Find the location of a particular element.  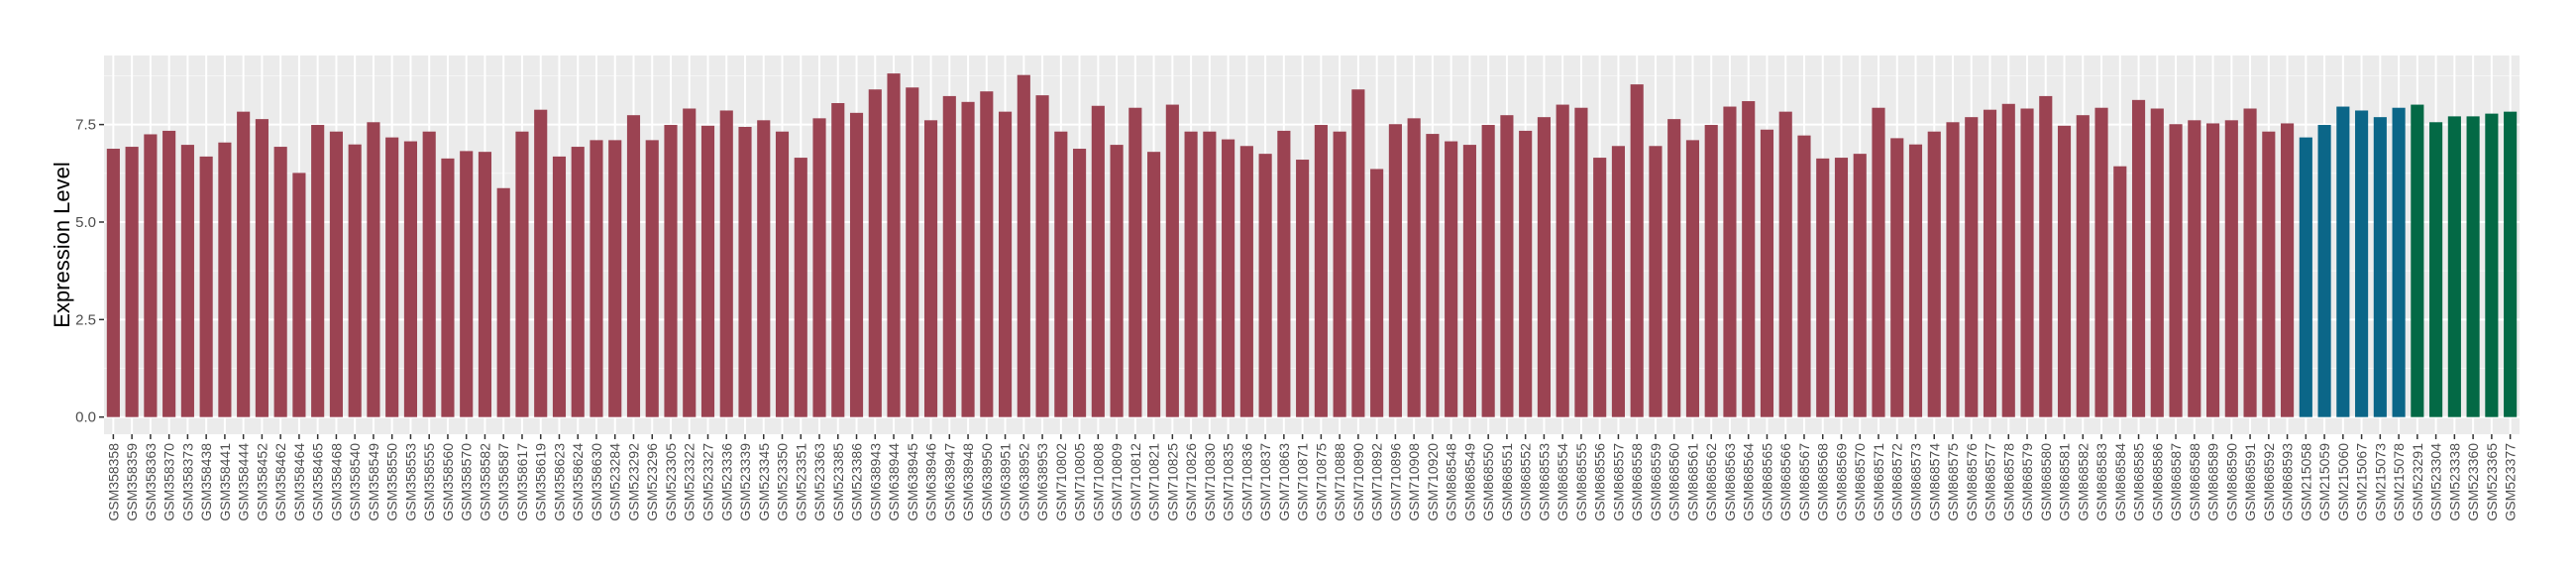

x-tick-label: GSM523385 is located at coordinates (838, 482).